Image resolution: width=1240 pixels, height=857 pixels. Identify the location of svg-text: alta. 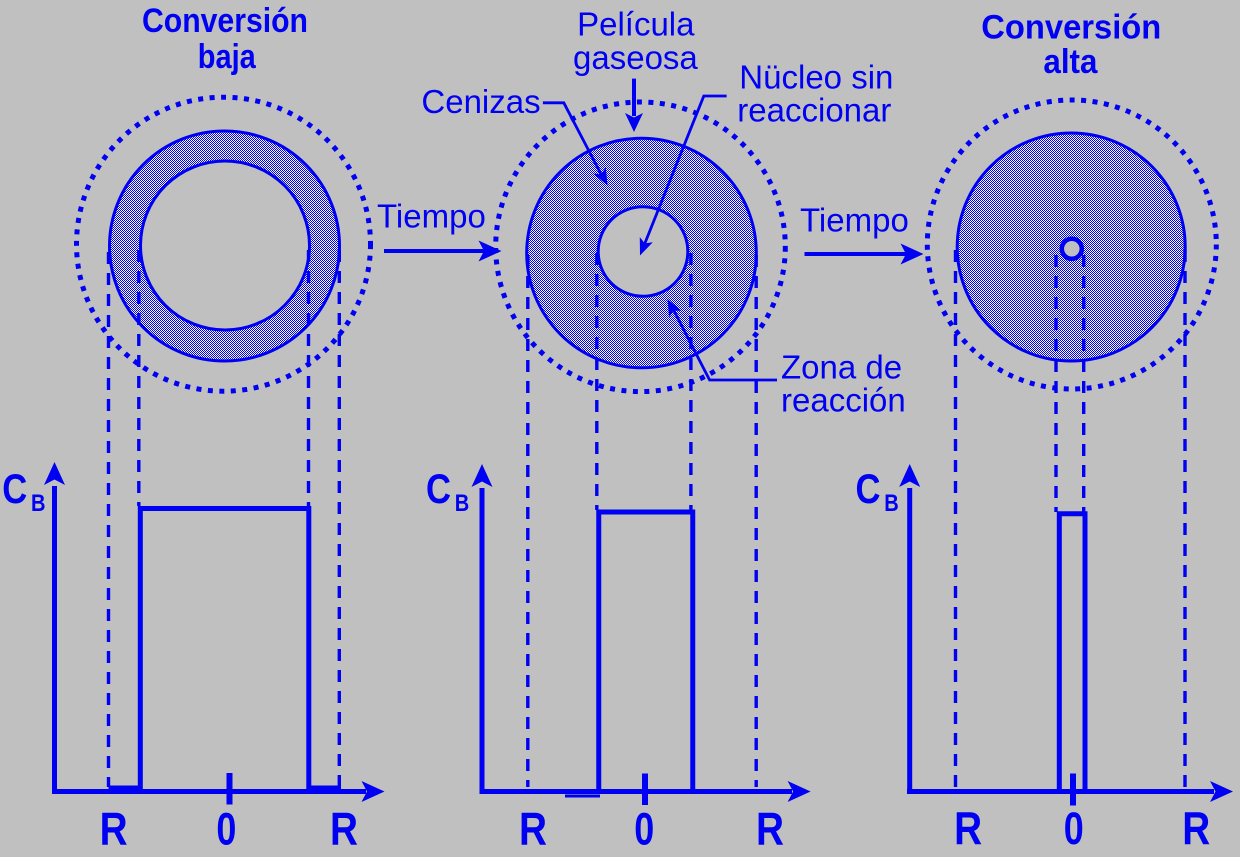
(1070, 62).